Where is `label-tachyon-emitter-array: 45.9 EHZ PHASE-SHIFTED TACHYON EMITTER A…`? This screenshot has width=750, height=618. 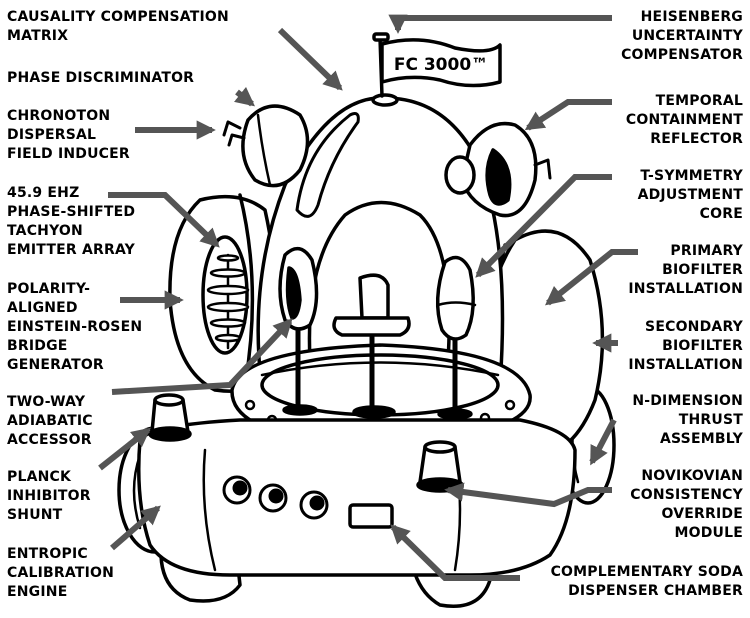
label-tachyon-emitter-array: 45.9 EHZ PHASE-SHIFTED TACHYON EMITTER A… is located at coordinates (71, 221).